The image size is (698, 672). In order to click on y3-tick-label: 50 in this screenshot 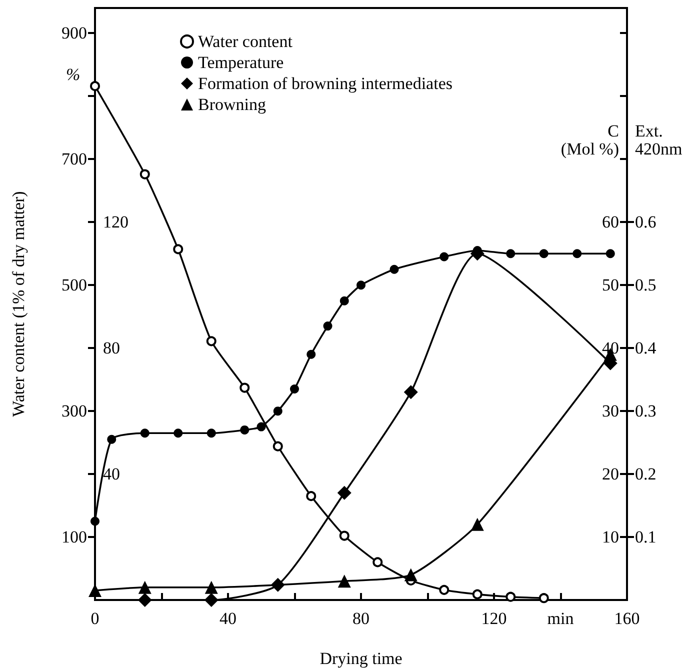, I will do `click(610, 285)`.